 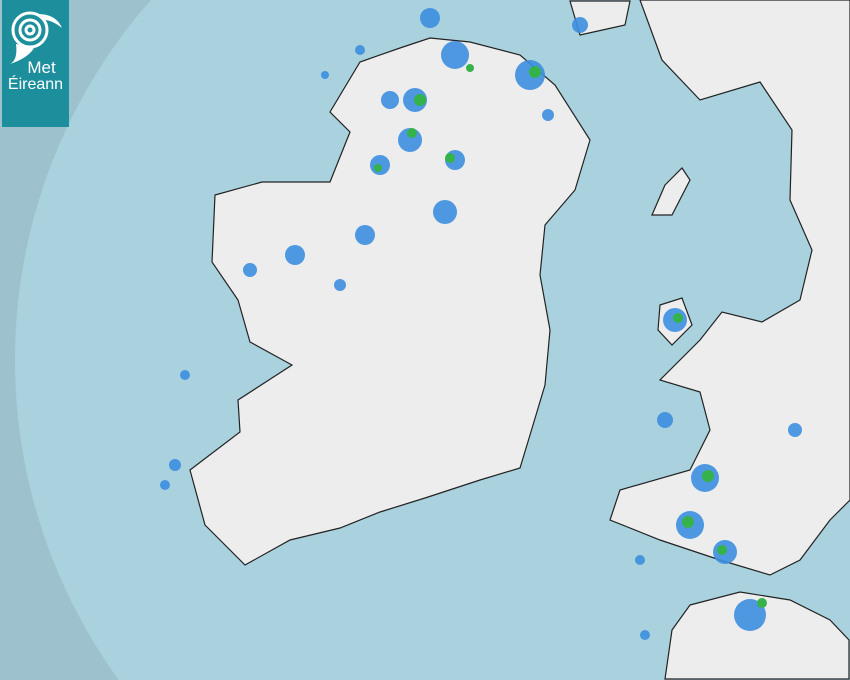 I want to click on swirl-icon, so click(x=35, y=37).